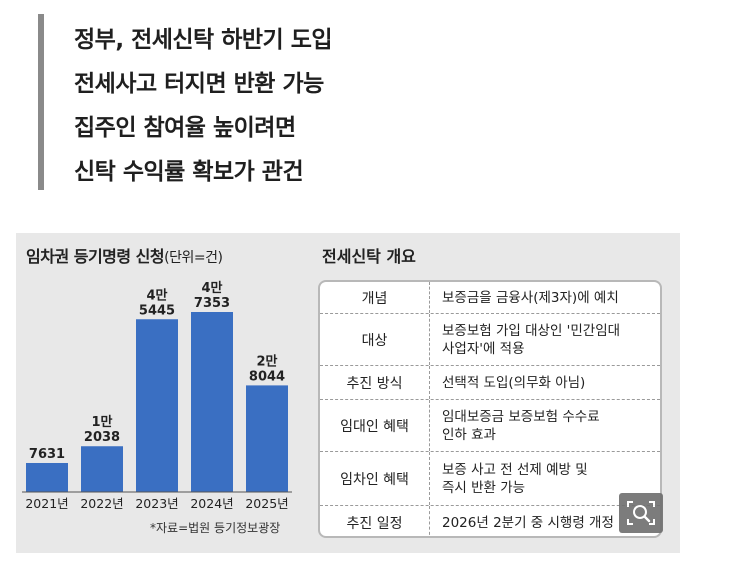 The width and height of the screenshot is (731, 574). I want to click on row-value: 보증 사고 전 선제 예방 및 즉시 반환 가능, so click(515, 478).